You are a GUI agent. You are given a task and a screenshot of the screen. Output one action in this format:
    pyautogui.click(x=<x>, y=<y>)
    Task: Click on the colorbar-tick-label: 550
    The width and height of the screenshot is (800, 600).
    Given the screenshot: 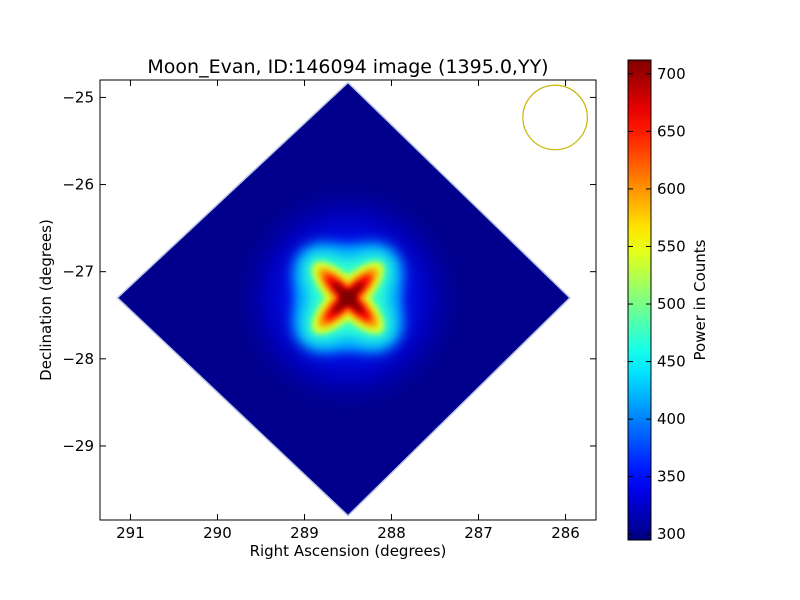 What is the action you would take?
    pyautogui.click(x=671, y=246)
    